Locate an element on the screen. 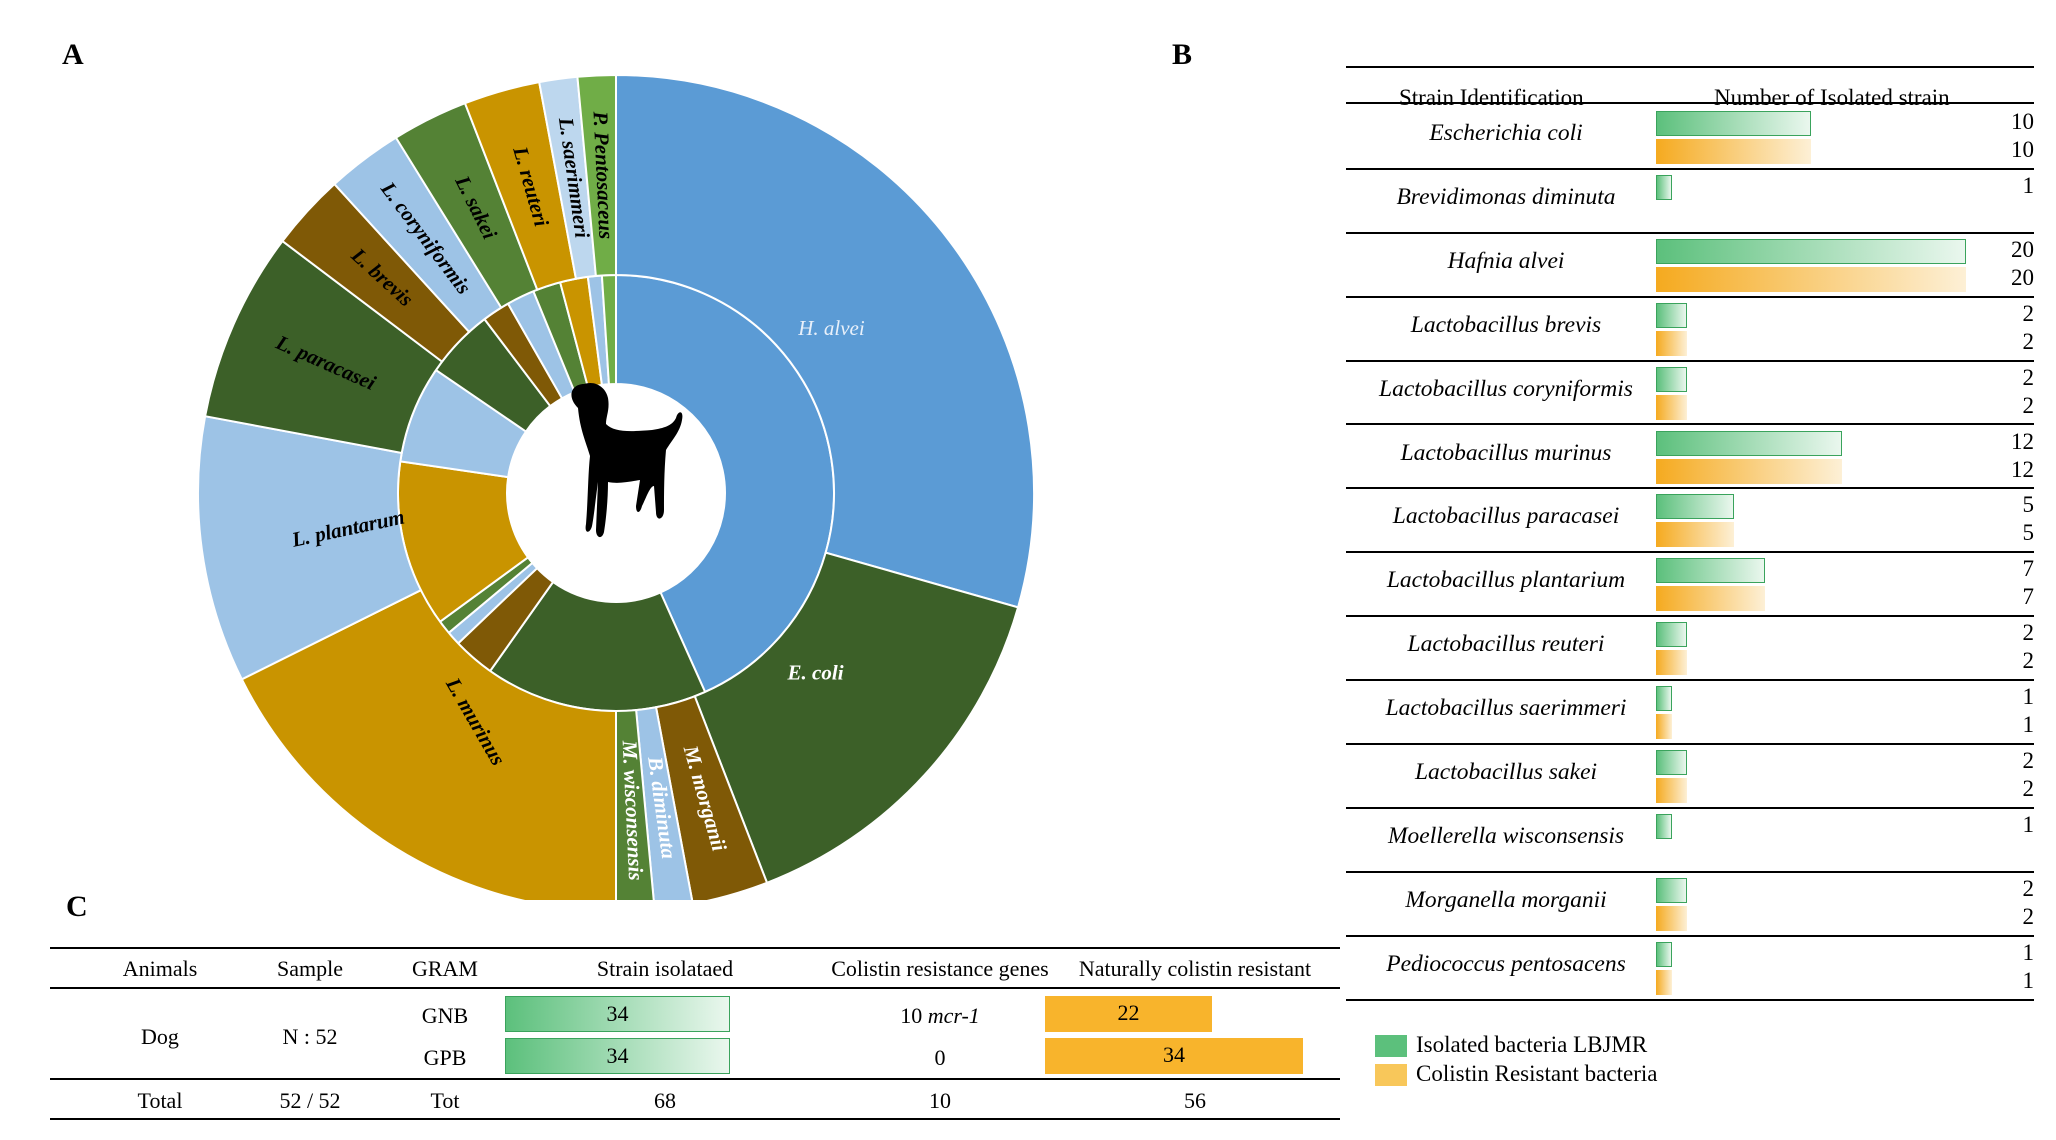 This screenshot has height=1140, width=2056. table-top-rule is located at coordinates (1690, 67).